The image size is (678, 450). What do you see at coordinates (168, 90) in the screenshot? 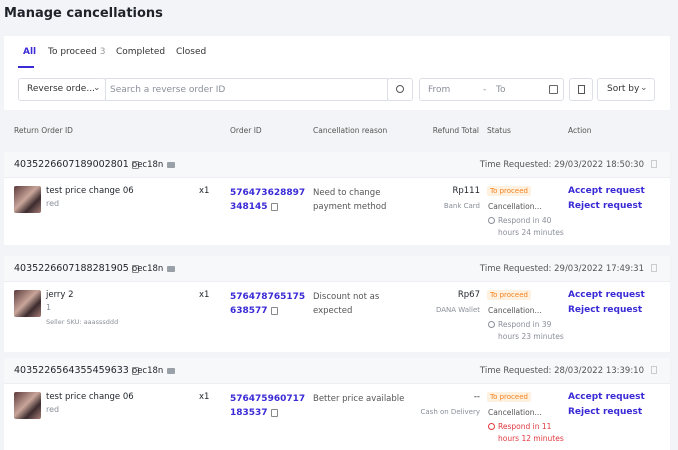
I see `search-placeholder: Search a reverse order ID` at bounding box center [168, 90].